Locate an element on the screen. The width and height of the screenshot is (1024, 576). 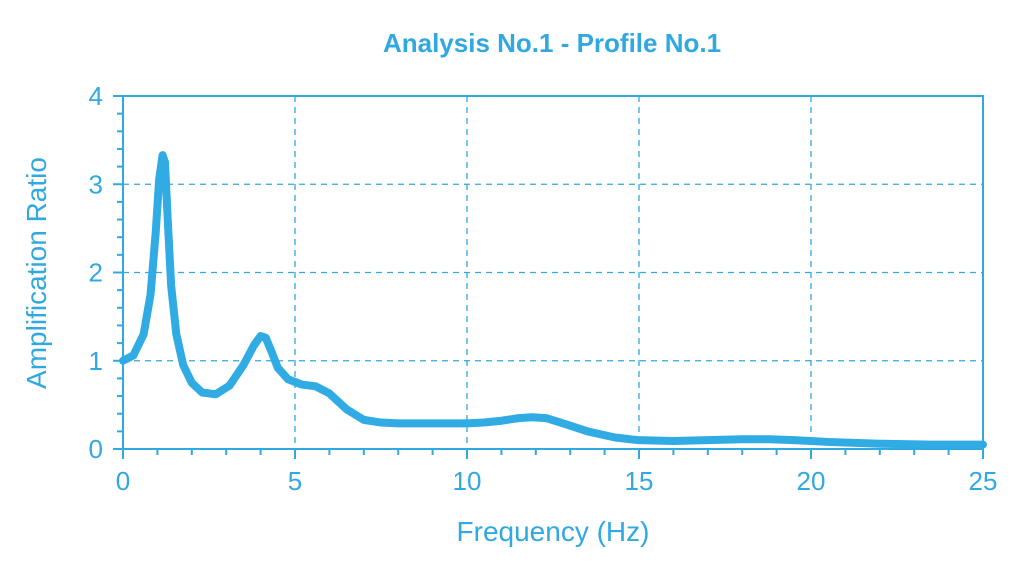
y-axis-label: Amplification Ratio is located at coordinates (36, 273).